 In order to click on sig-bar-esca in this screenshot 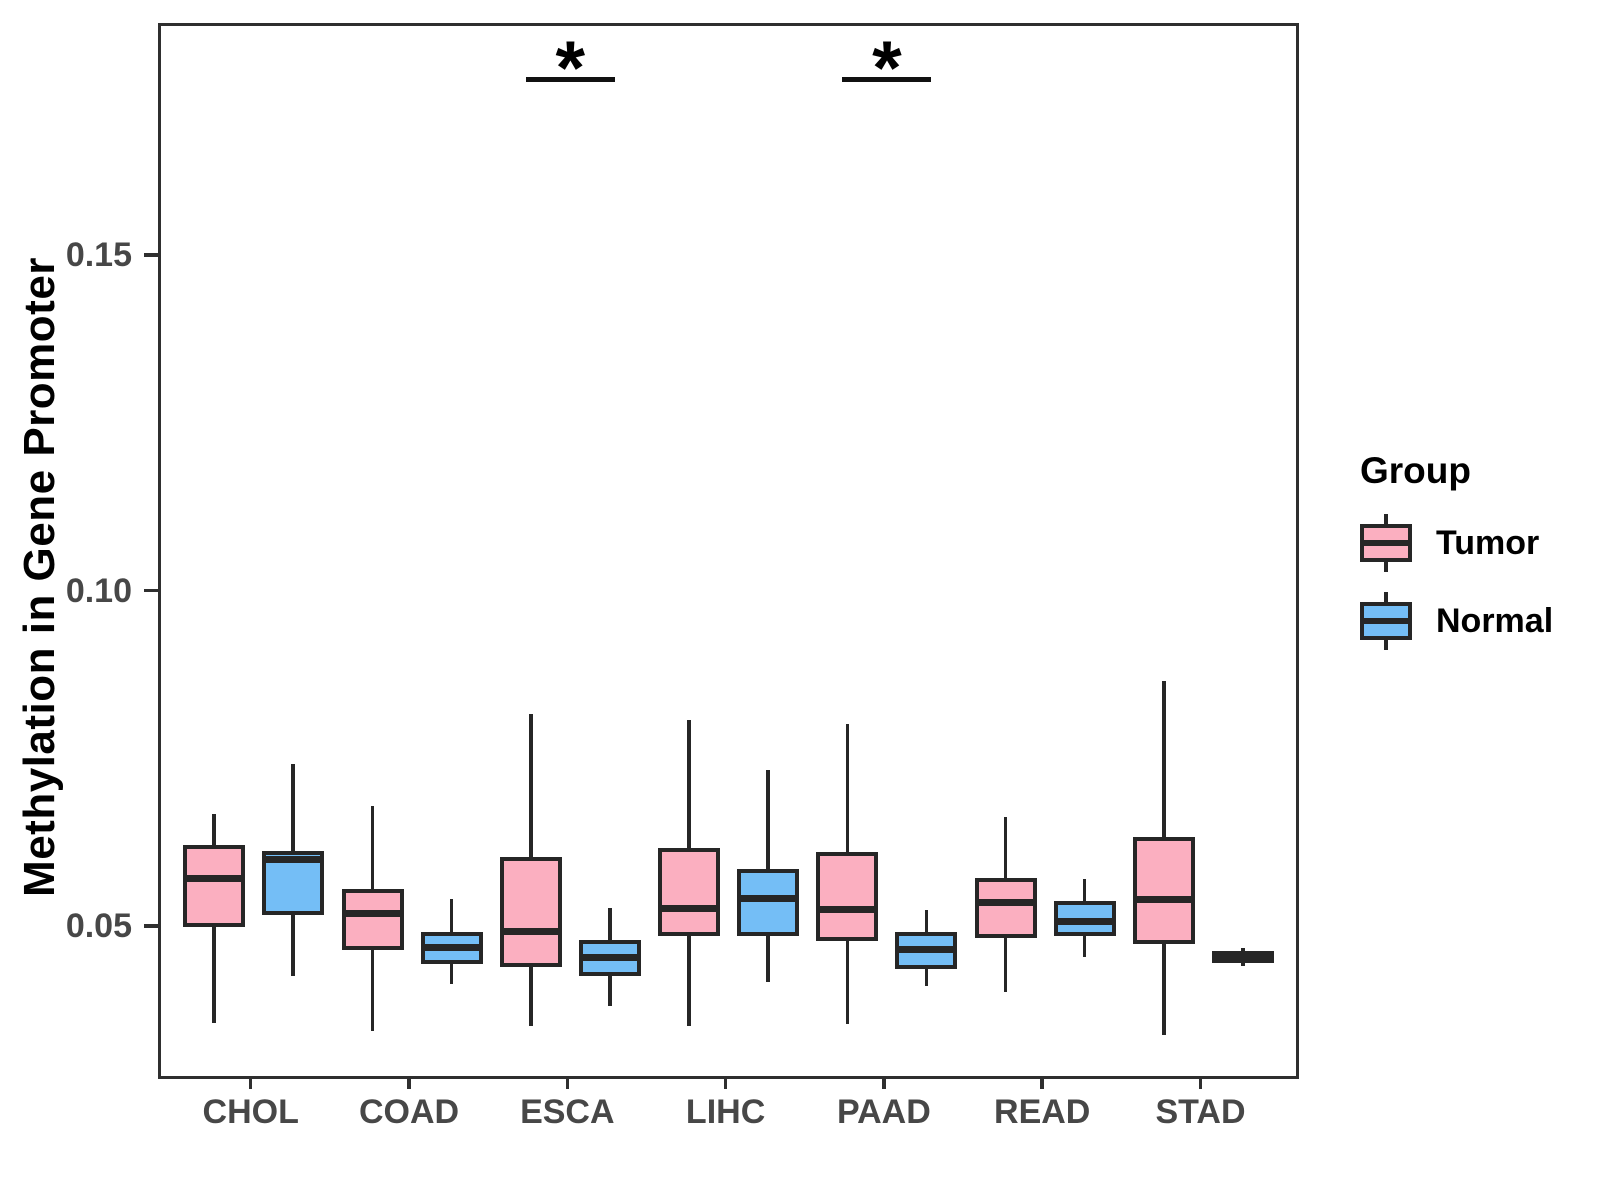, I will do `click(570, 79)`.